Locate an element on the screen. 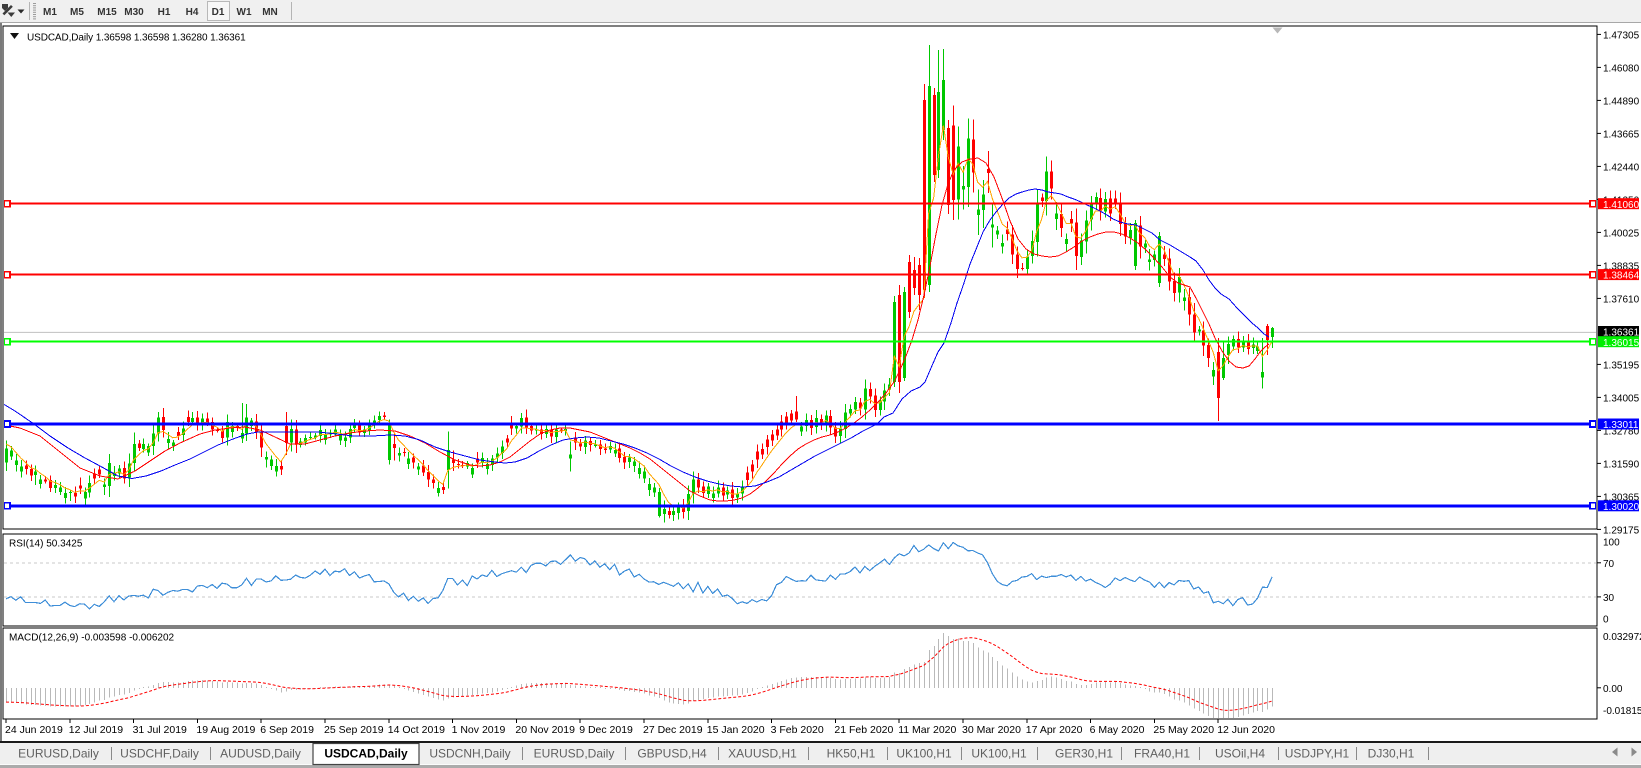 The image size is (1641, 768). svg-text: 20 Nov 2019 is located at coordinates (545, 730).